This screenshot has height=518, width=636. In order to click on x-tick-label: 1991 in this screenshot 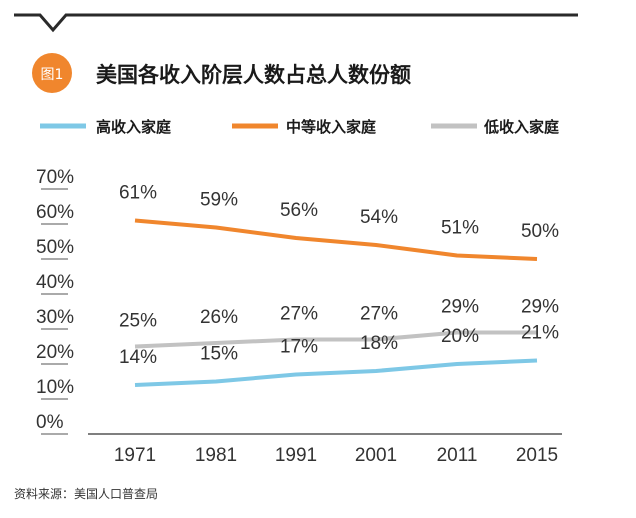, I will do `click(296, 455)`.